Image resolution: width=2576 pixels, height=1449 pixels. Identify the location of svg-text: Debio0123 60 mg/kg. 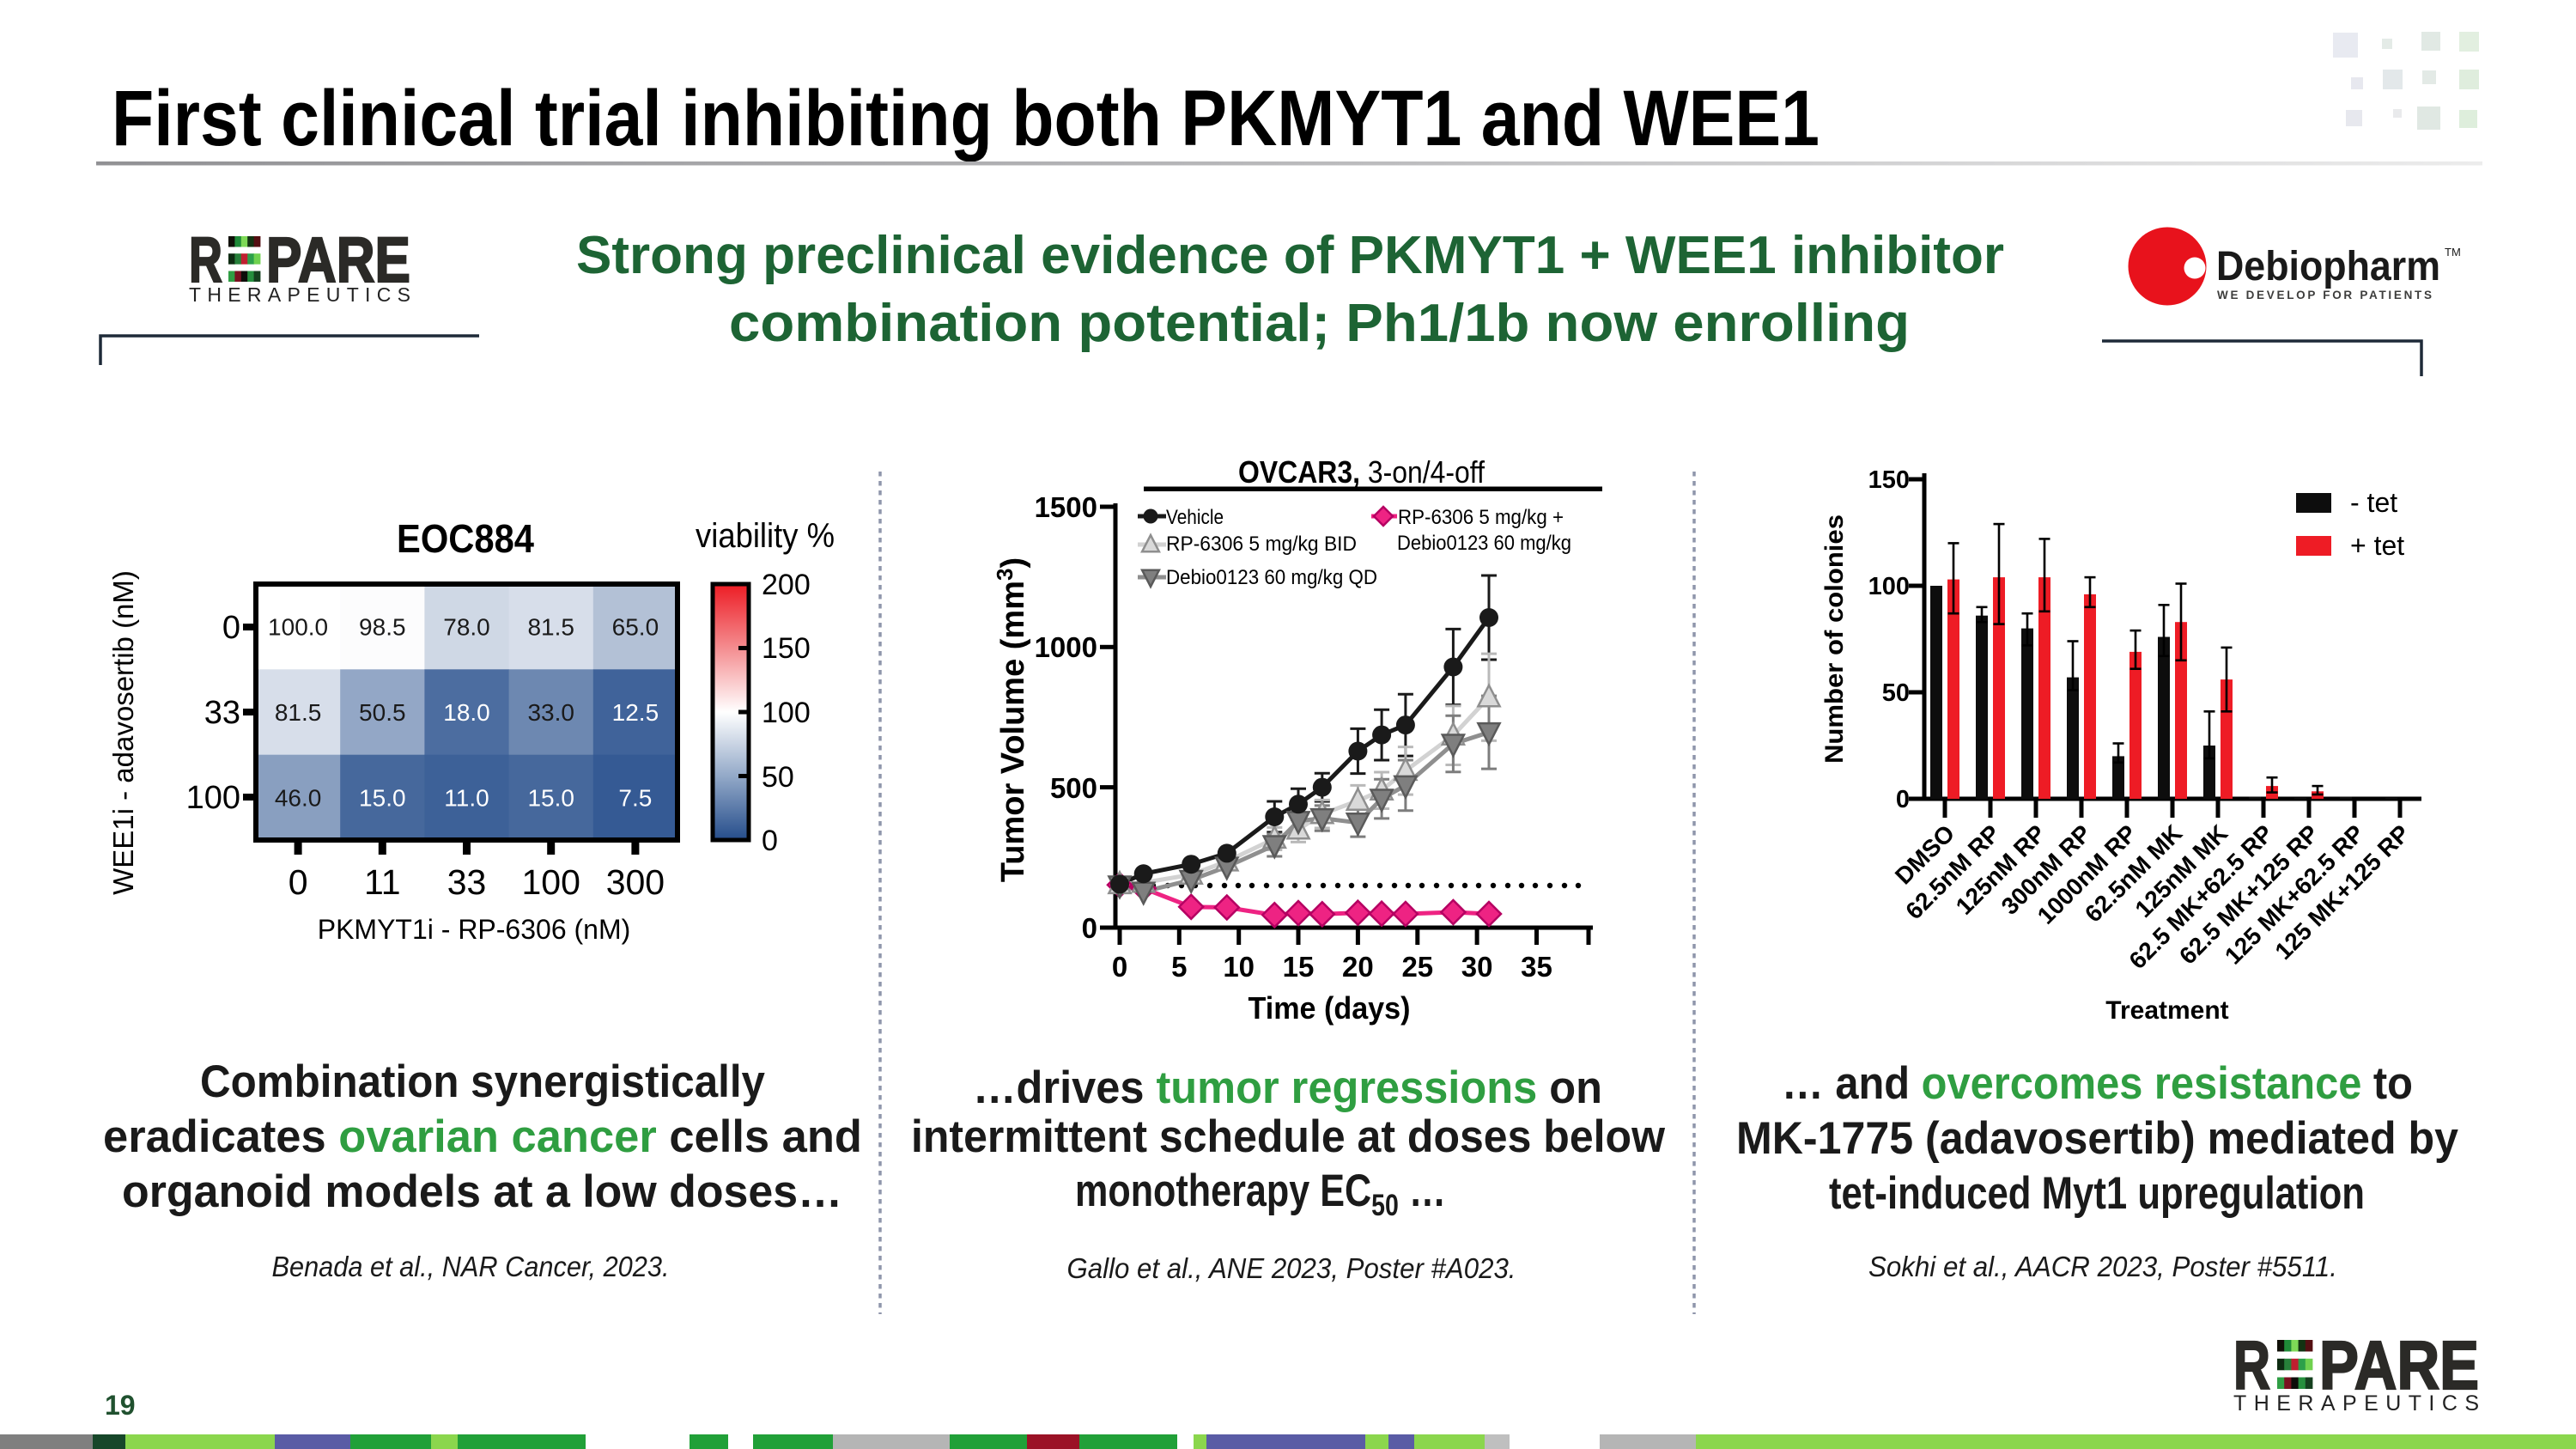
(1484, 543).